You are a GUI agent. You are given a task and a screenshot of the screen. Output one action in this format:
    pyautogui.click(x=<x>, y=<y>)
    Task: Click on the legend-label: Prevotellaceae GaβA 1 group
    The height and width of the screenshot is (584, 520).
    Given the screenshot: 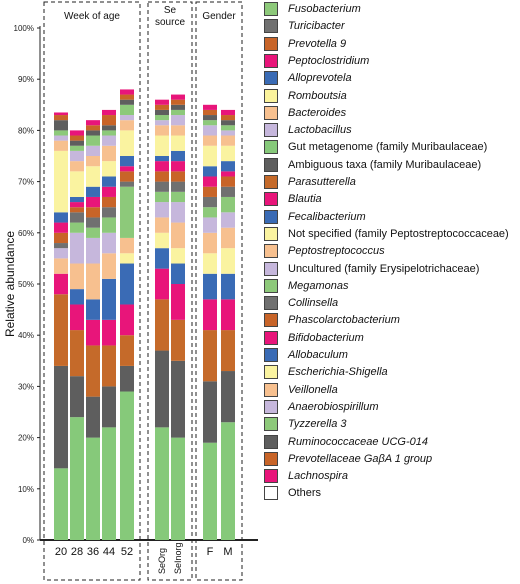 What is the action you would take?
    pyautogui.click(x=360, y=458)
    